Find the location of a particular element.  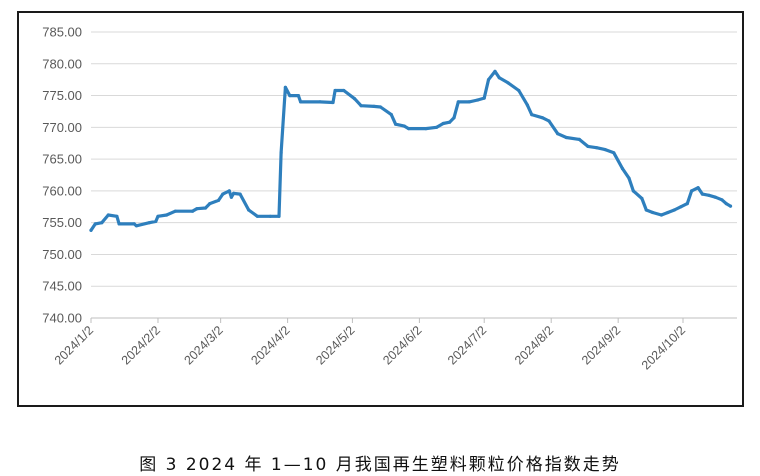

y-tick-label: 770.00 is located at coordinates (62, 127).